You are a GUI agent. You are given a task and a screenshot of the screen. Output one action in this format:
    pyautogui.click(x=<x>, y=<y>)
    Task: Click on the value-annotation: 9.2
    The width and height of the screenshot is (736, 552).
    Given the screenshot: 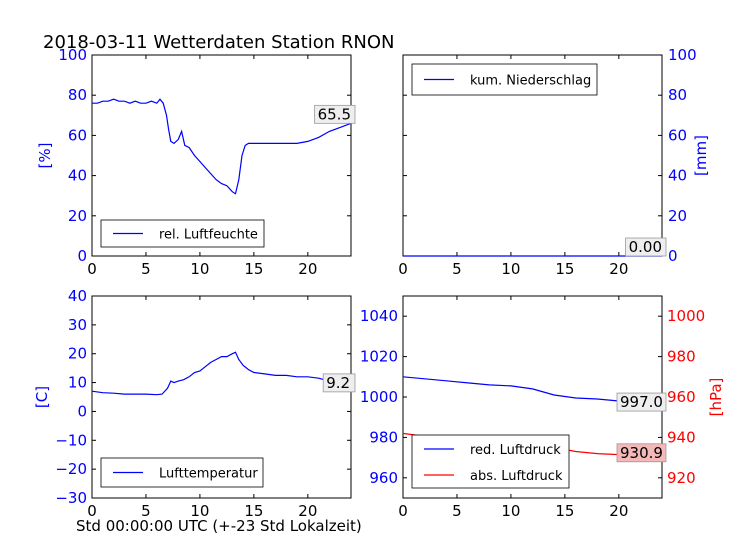 What is the action you would take?
    pyautogui.click(x=338, y=383)
    